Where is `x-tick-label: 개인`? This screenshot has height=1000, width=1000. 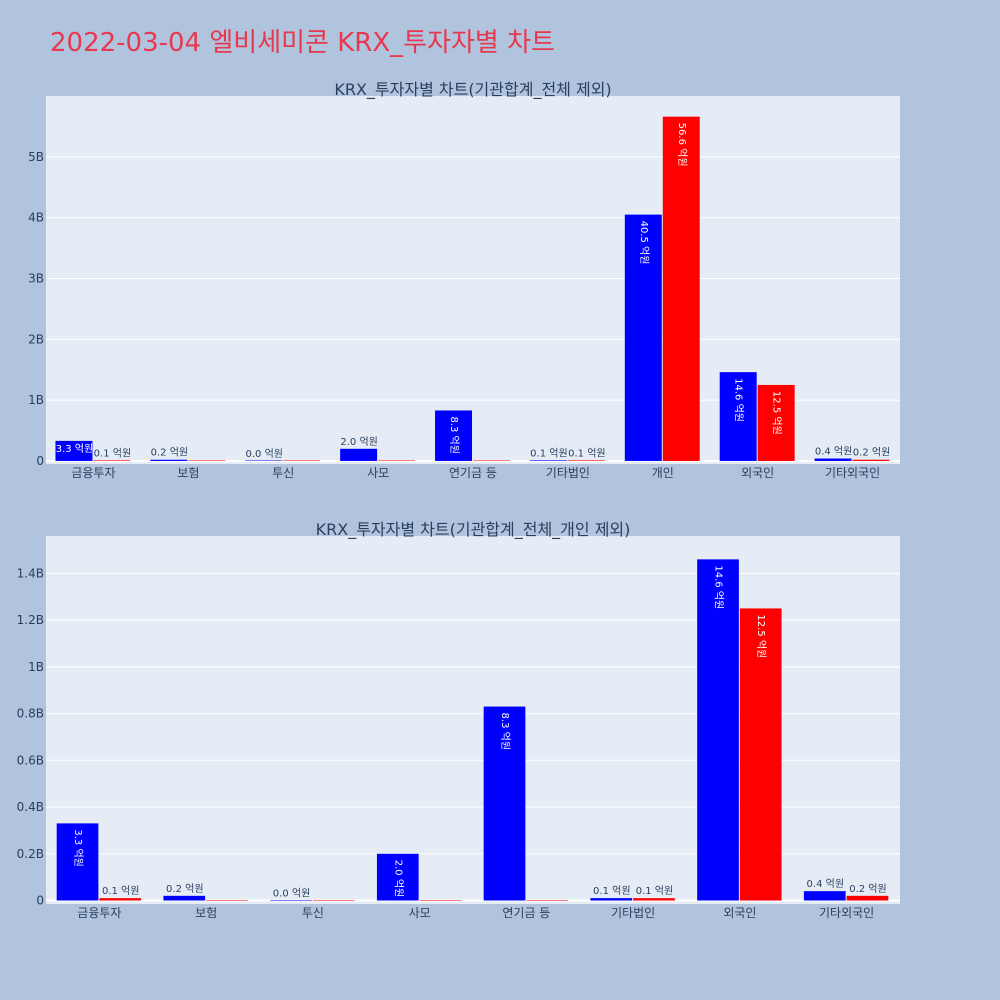 x-tick-label: 개인 is located at coordinates (663, 473).